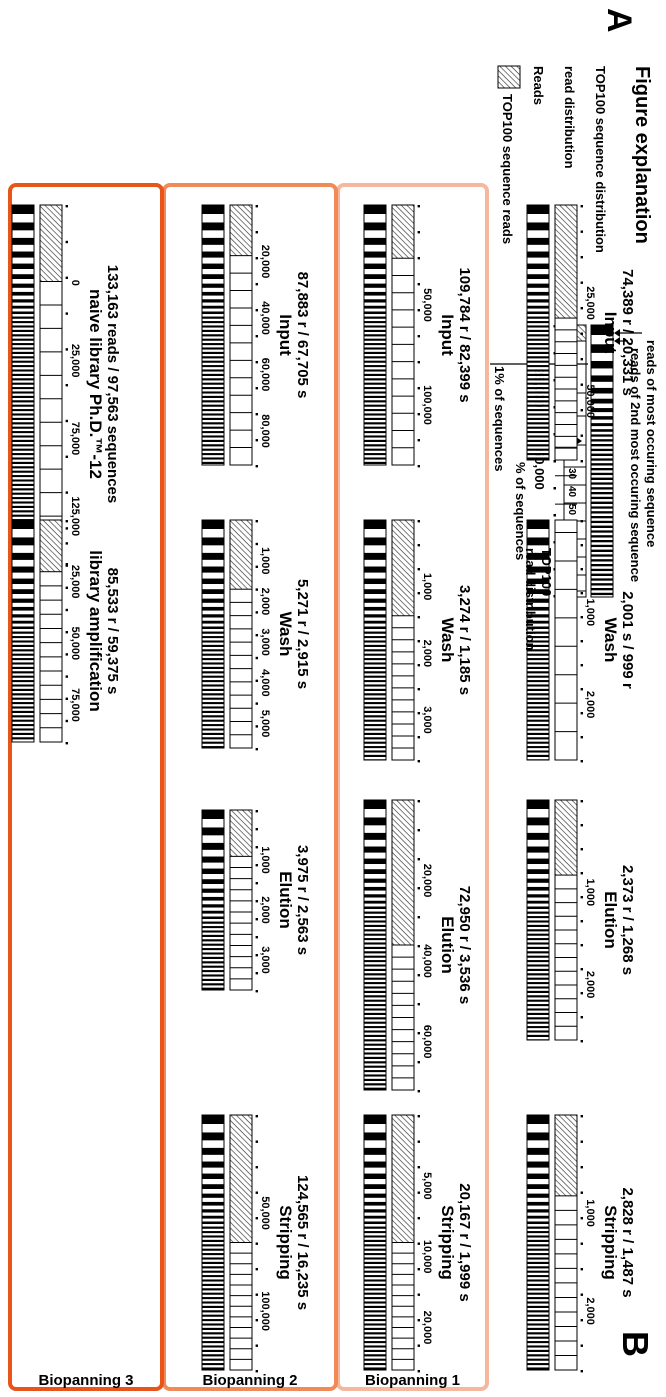 The width and height of the screenshot is (666, 1397). I want to click on axis-tick-label: 0, so click(75, 283).